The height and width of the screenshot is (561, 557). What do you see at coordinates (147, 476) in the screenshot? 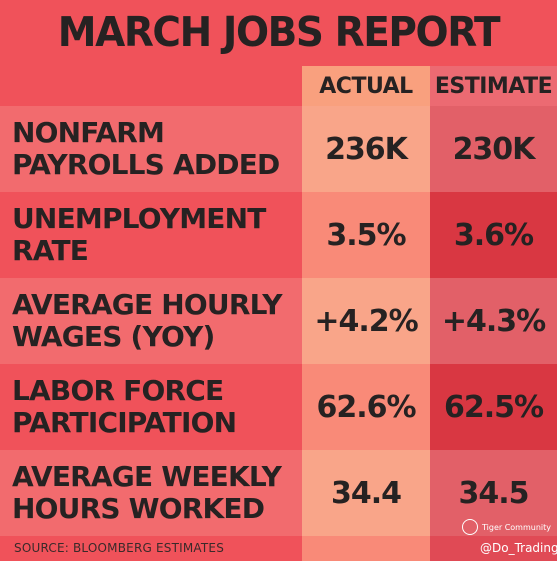
I see `row-label-line1: AVERAGE WEEKLY` at bounding box center [147, 476].